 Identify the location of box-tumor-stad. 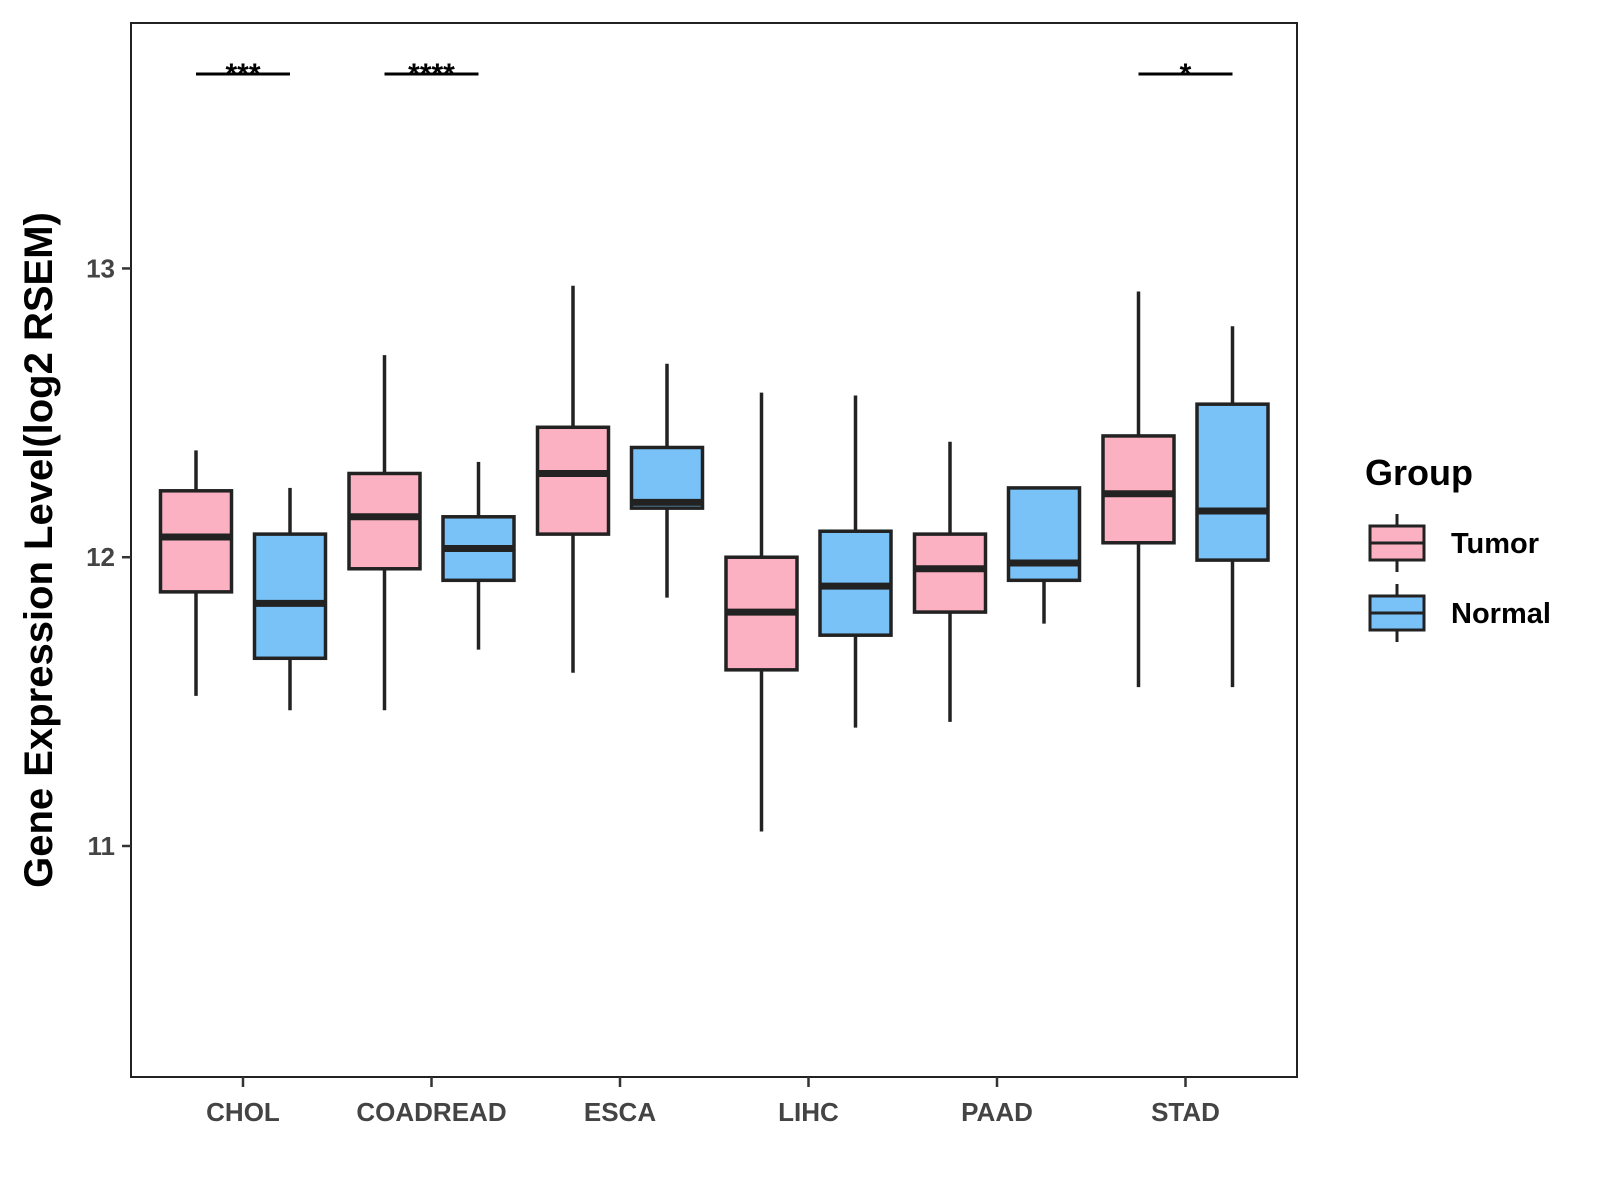
(1138, 489).